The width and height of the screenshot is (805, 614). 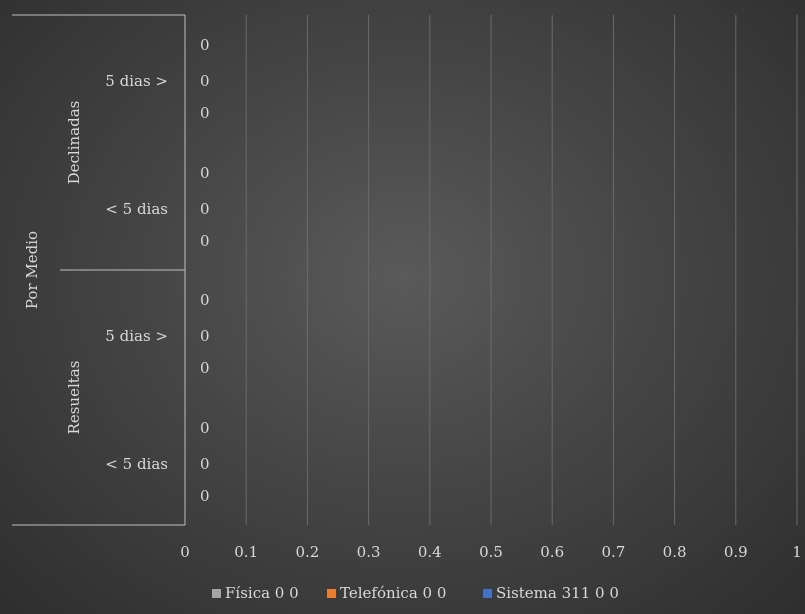 I want to click on legend-entry: Sistema 311 0 0, so click(x=557, y=593).